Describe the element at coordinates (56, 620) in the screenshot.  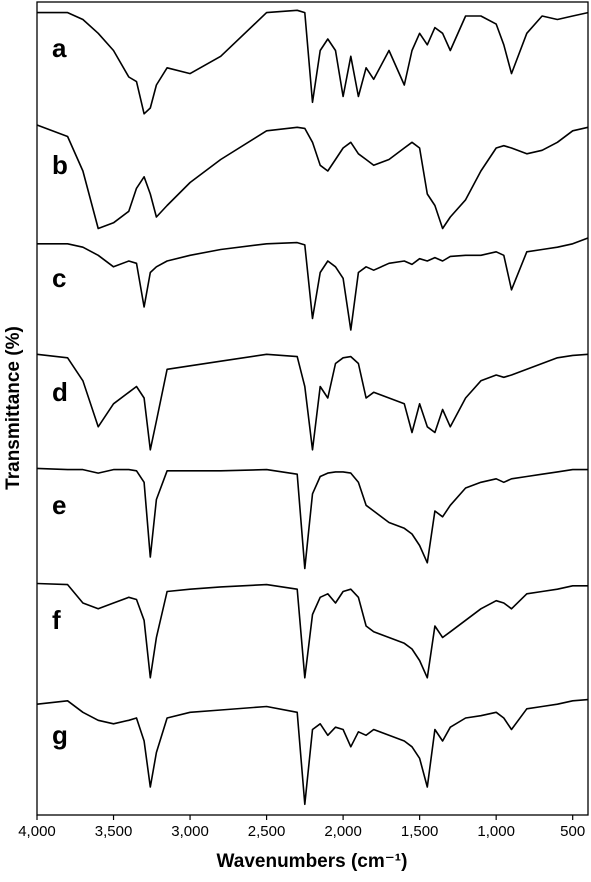
I see `series-label: f` at that location.